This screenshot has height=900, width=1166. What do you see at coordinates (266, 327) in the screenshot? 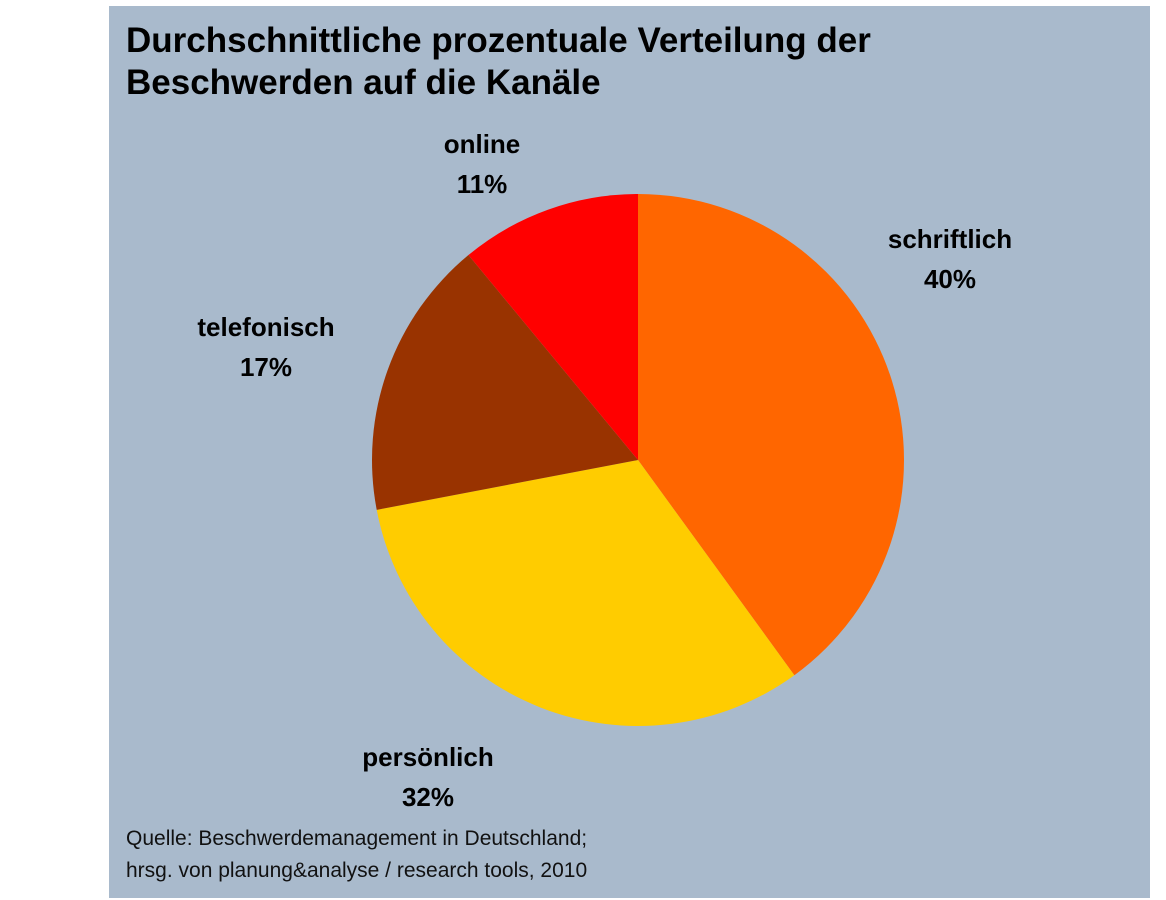
I see `label-name: telefonisch` at bounding box center [266, 327].